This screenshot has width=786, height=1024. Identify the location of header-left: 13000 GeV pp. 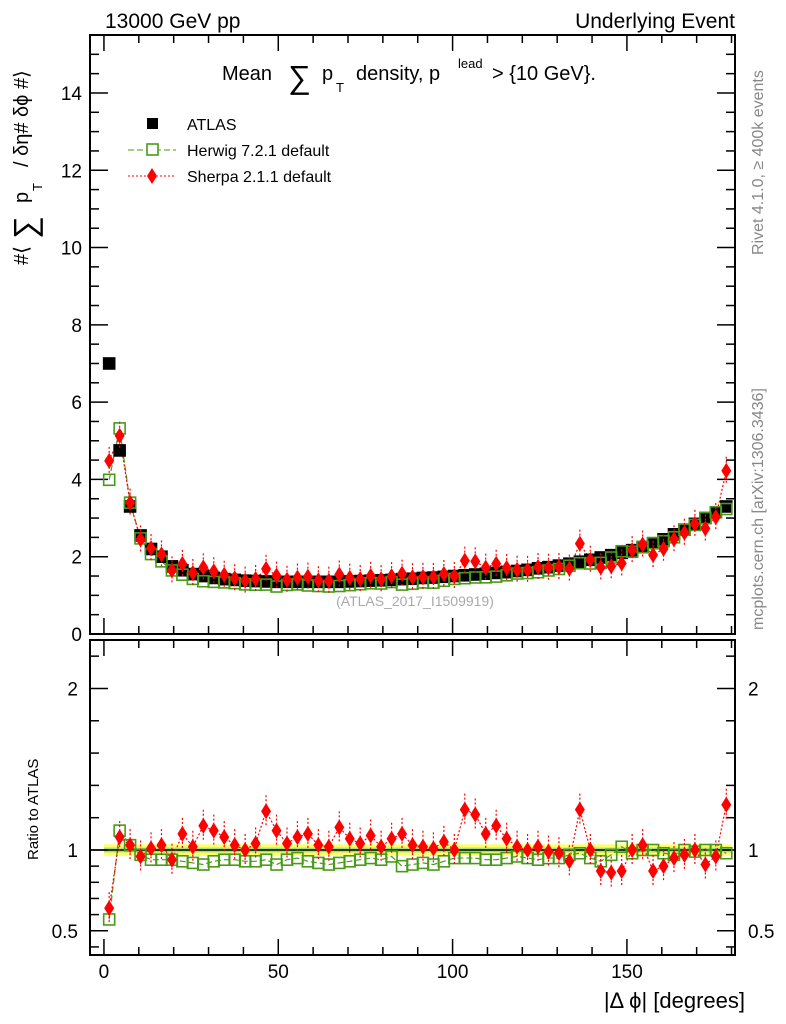
(172, 21).